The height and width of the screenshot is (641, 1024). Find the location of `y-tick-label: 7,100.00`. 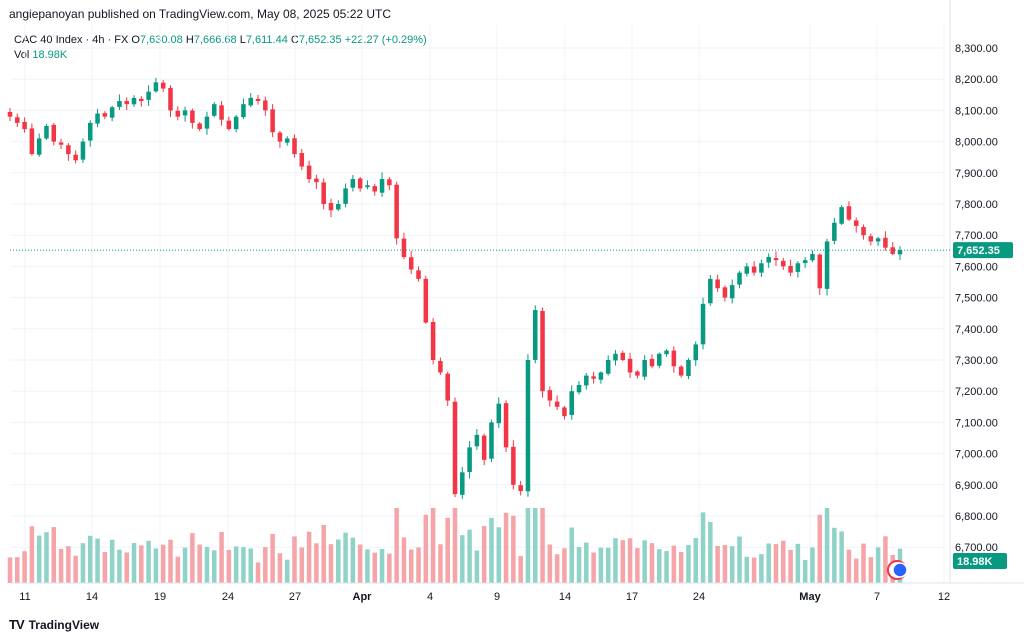

y-tick-label: 7,100.00 is located at coordinates (976, 423).